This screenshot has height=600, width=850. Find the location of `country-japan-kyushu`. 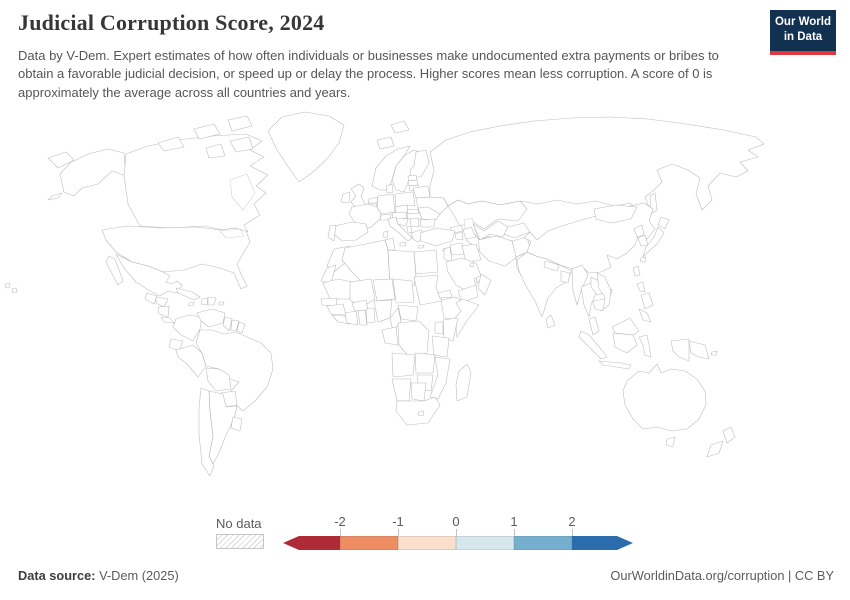

country-japan-kyushu is located at coordinates (643, 259).